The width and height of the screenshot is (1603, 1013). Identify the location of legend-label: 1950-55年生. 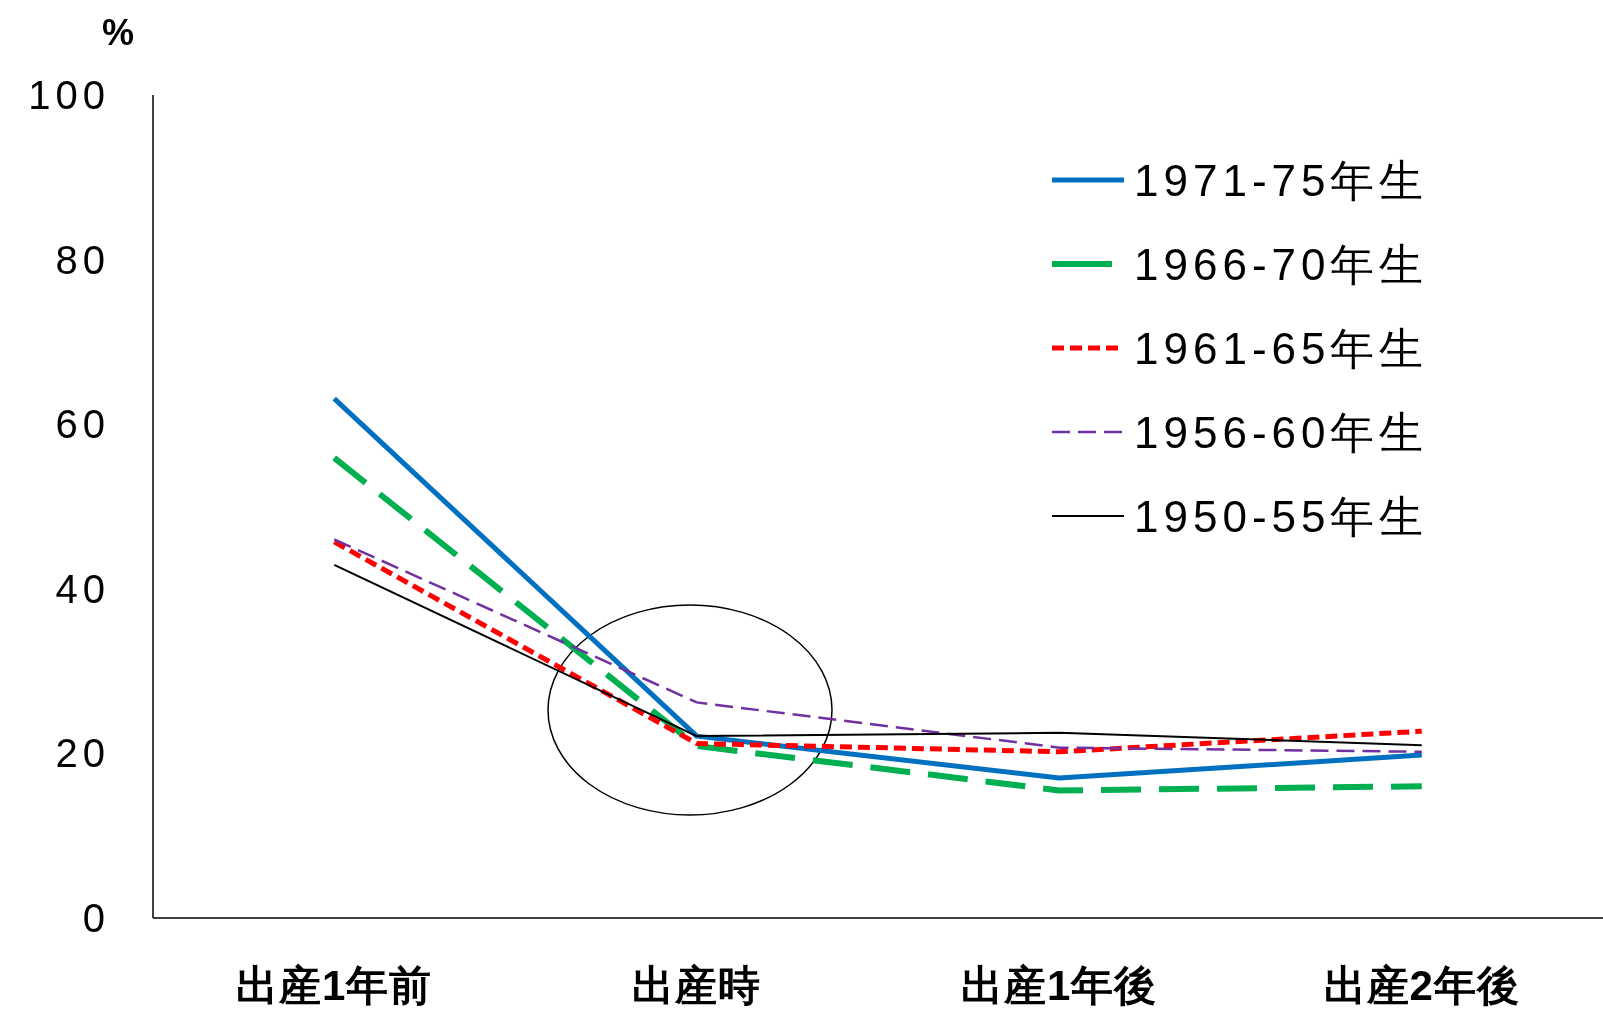
(1281, 516).